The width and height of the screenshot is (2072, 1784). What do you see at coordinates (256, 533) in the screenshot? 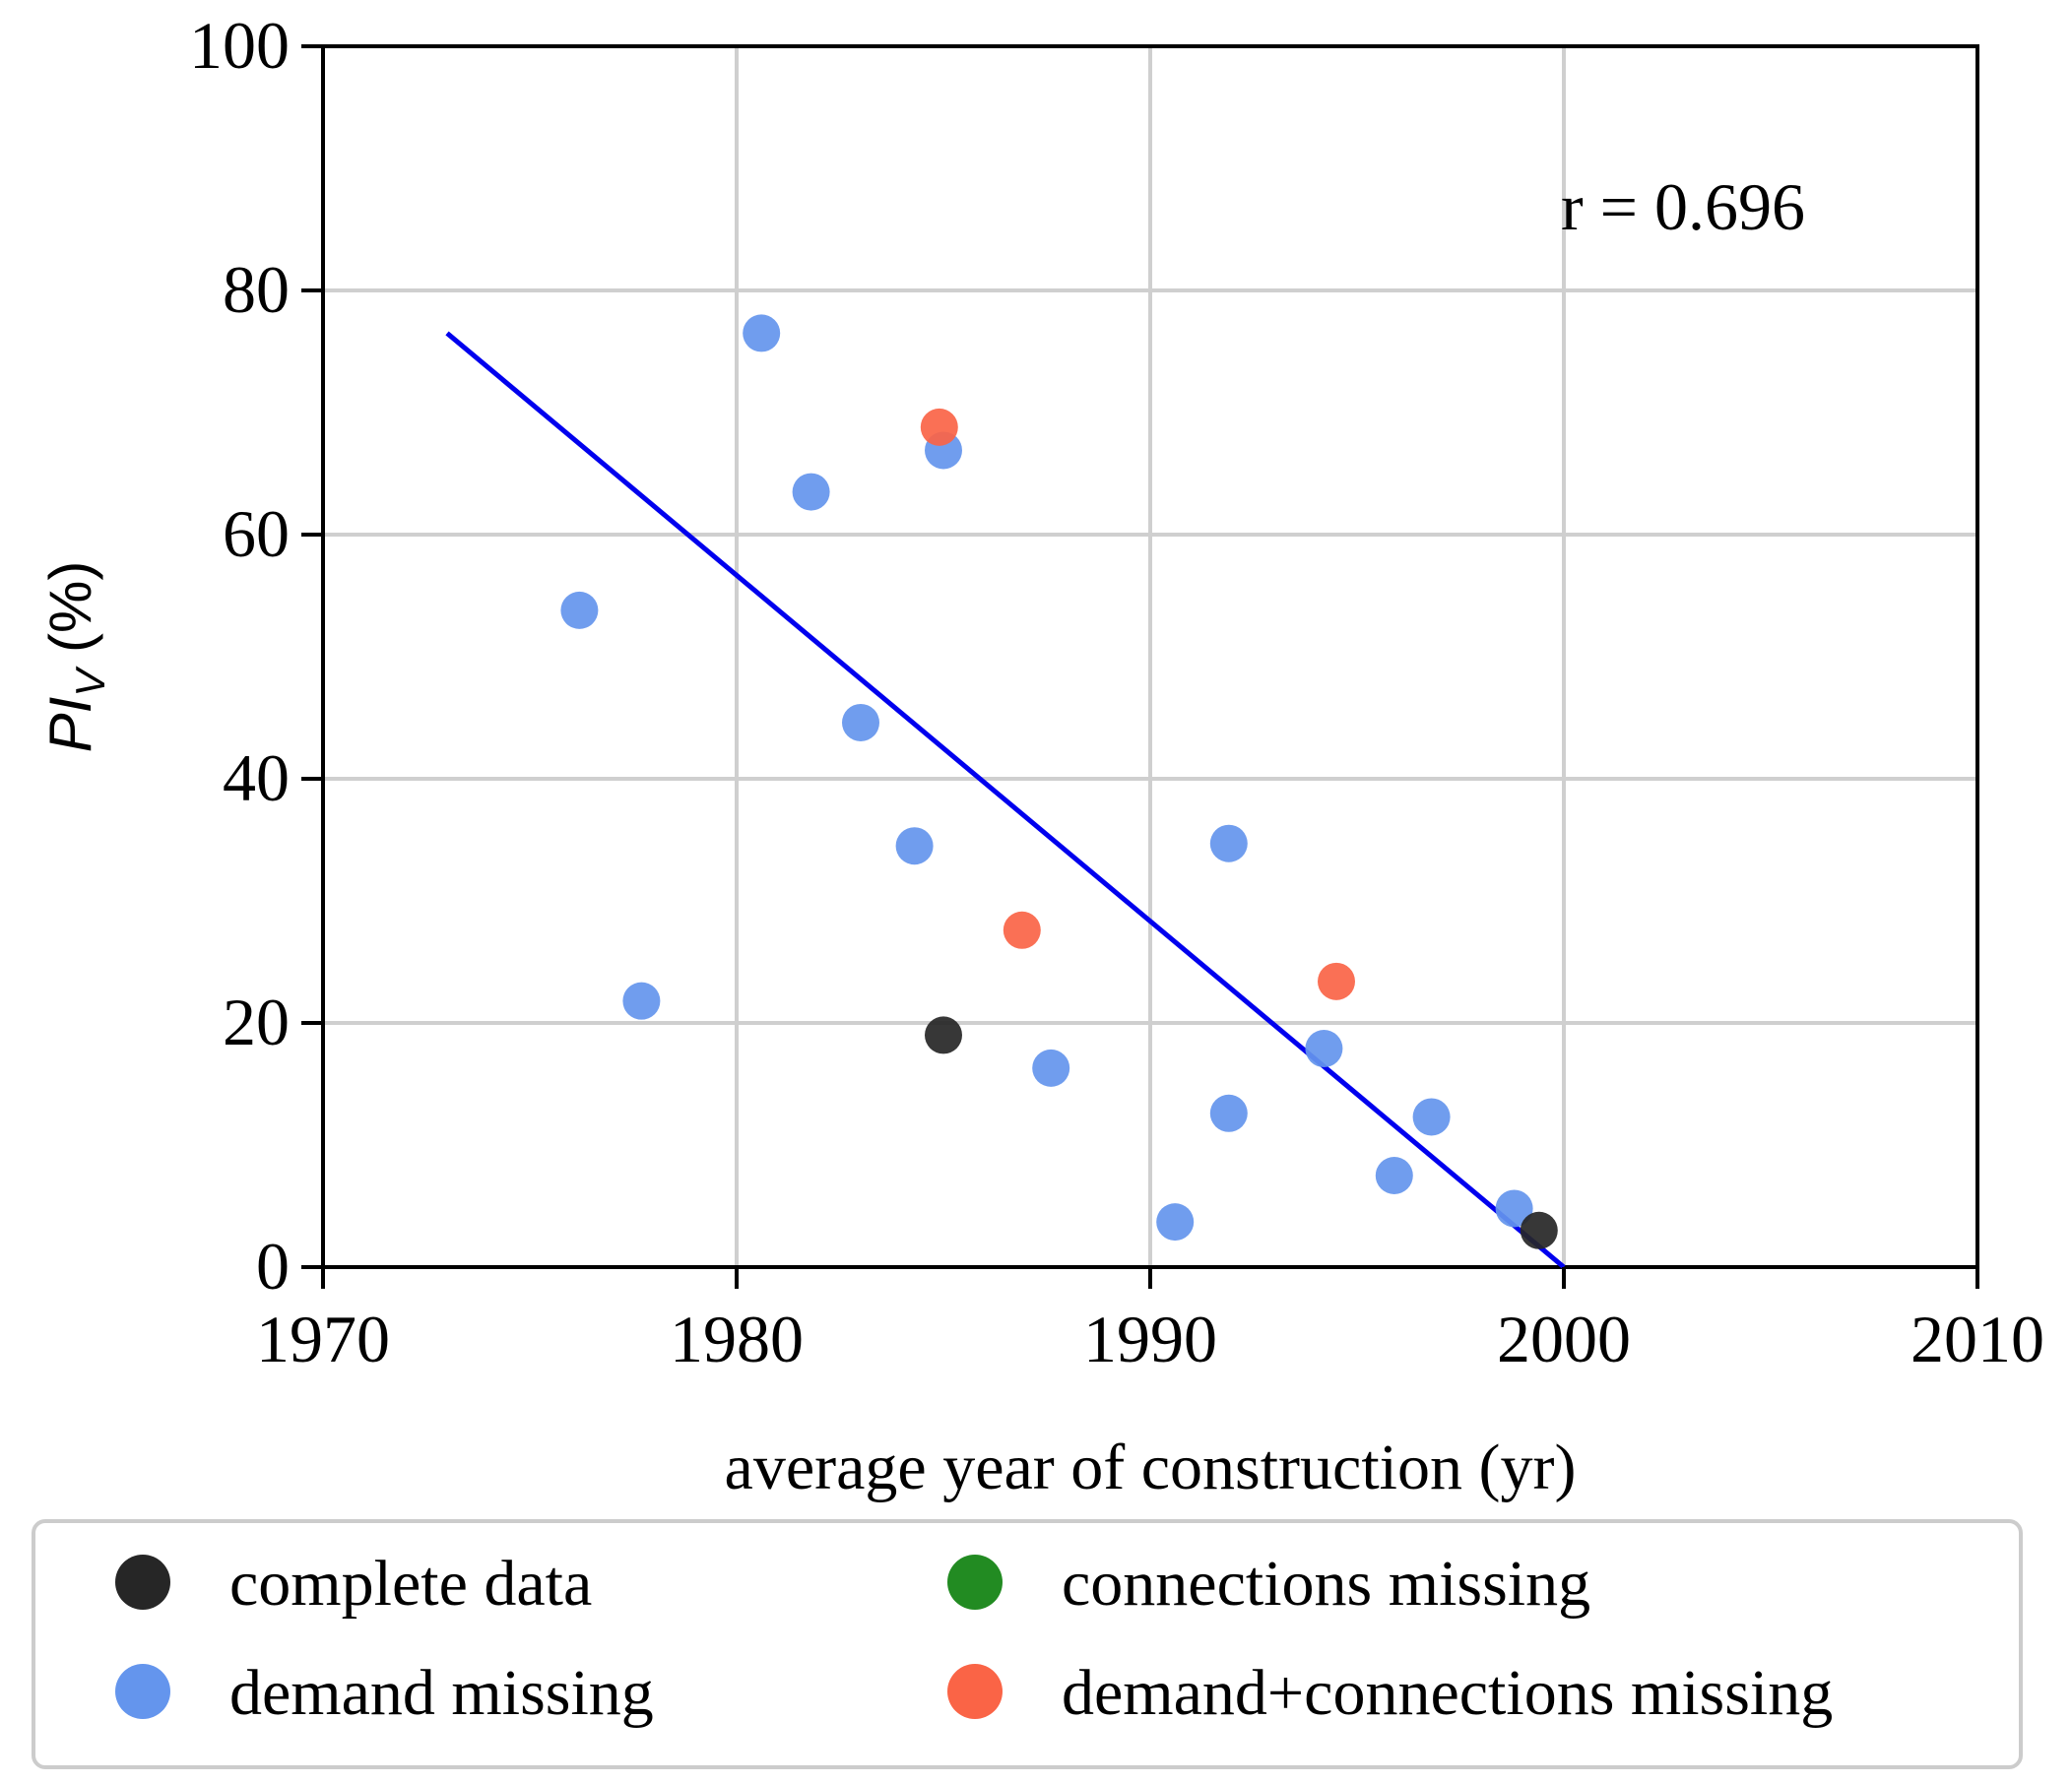
I see `y-tick-label: 60` at bounding box center [256, 533].